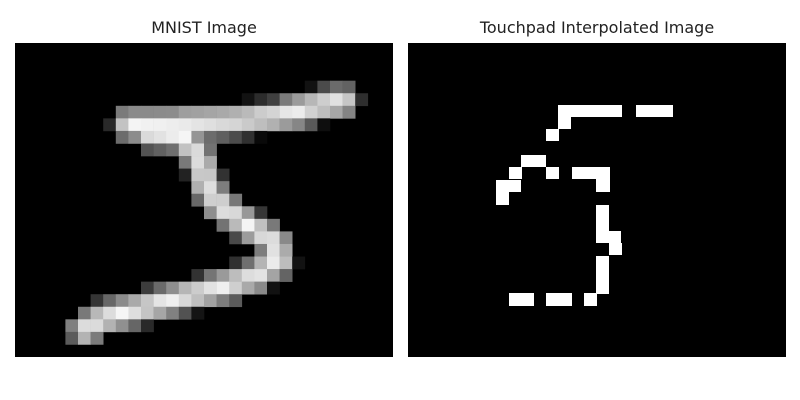 The image size is (800, 400). I want to click on touchpad-digit-five, so click(584, 205).